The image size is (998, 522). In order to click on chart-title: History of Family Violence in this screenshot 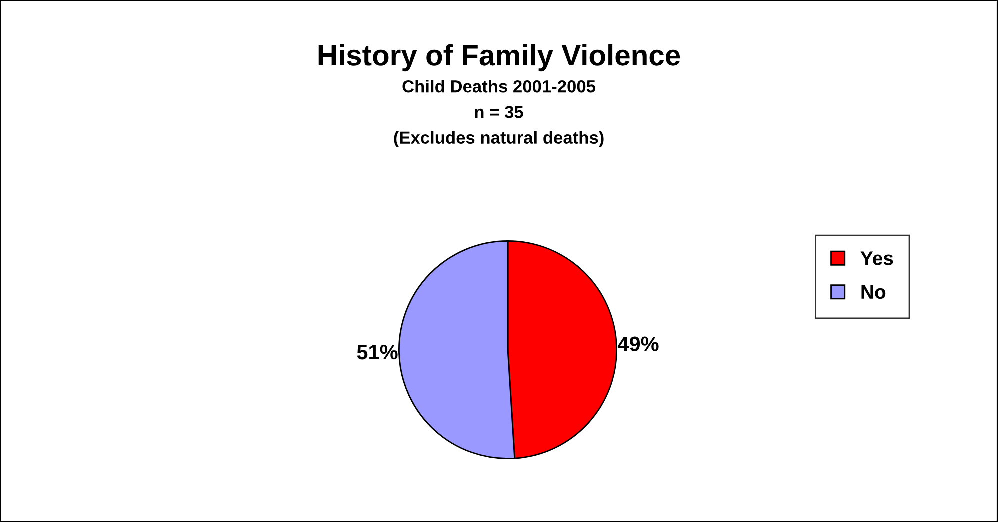, I will do `click(499, 58)`.